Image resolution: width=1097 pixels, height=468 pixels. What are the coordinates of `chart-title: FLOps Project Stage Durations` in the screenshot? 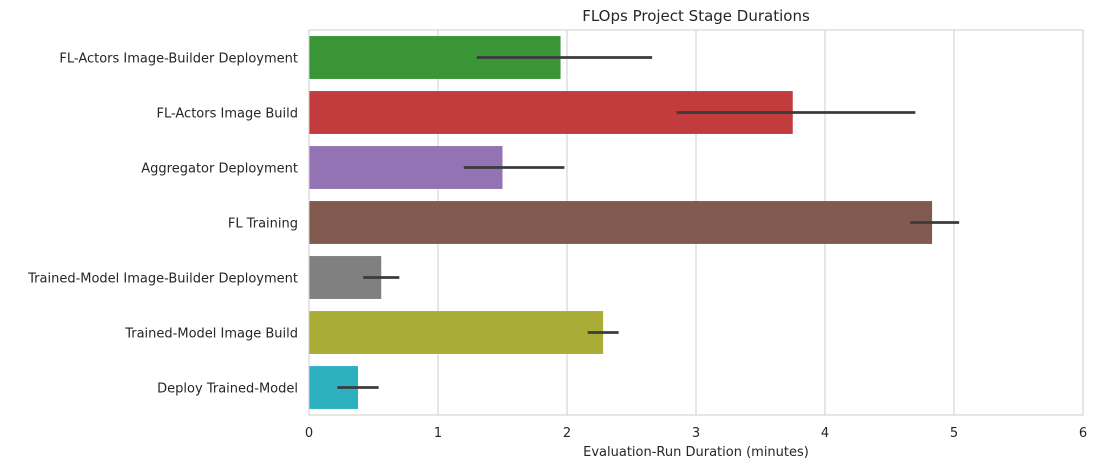 It's located at (696, 16).